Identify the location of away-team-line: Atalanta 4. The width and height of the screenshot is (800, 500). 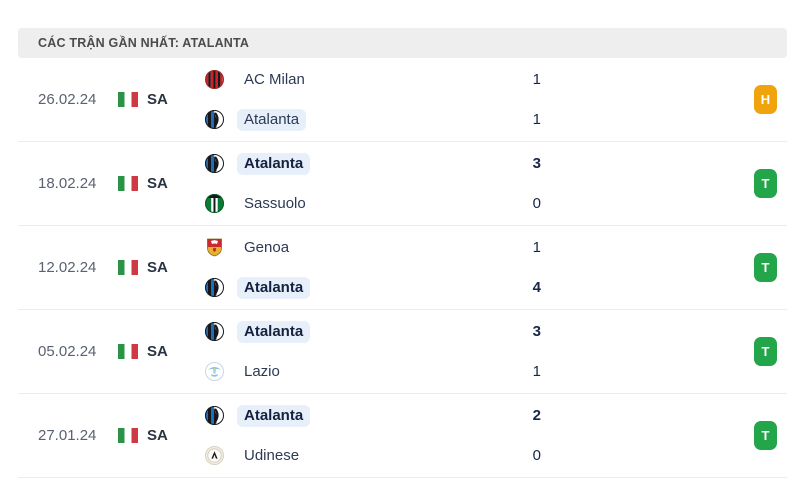
(373, 288).